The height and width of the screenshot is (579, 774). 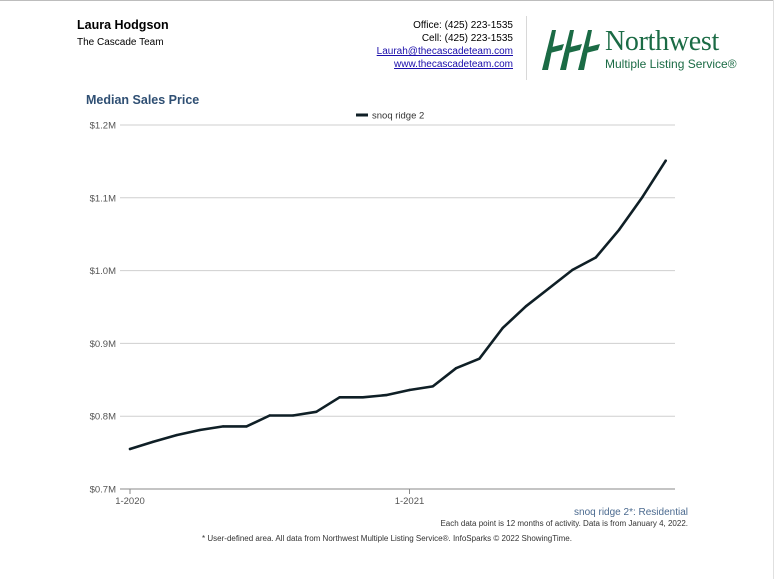 I want to click on region-label: snoq ridge 2*: Residential, so click(x=631, y=512).